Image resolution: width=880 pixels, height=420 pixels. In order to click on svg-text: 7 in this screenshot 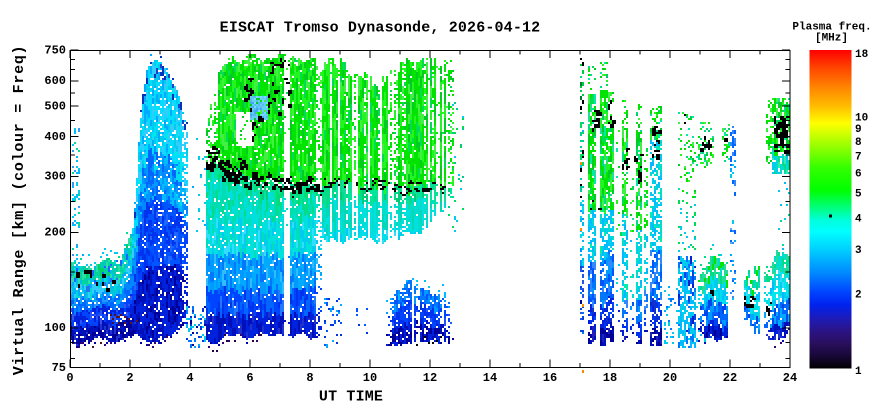, I will do `click(858, 158)`.